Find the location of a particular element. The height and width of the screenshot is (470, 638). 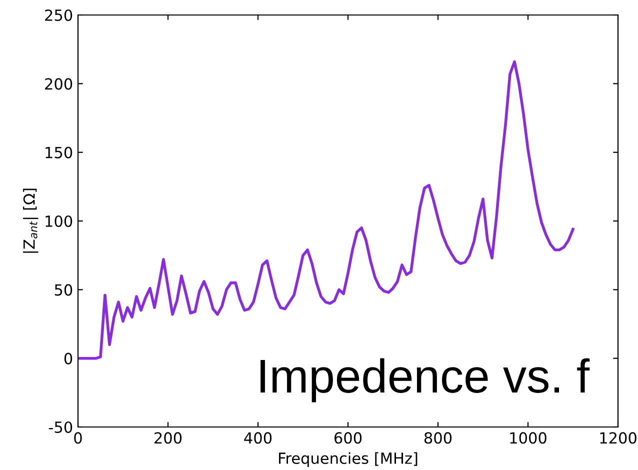

y-tick-label: 100 is located at coordinates (59, 221).